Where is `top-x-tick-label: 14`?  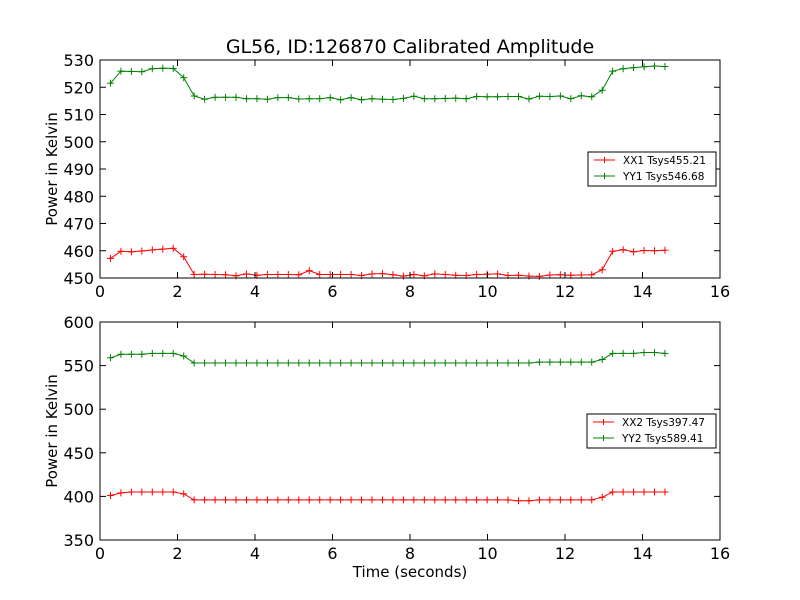 top-x-tick-label: 14 is located at coordinates (642, 291).